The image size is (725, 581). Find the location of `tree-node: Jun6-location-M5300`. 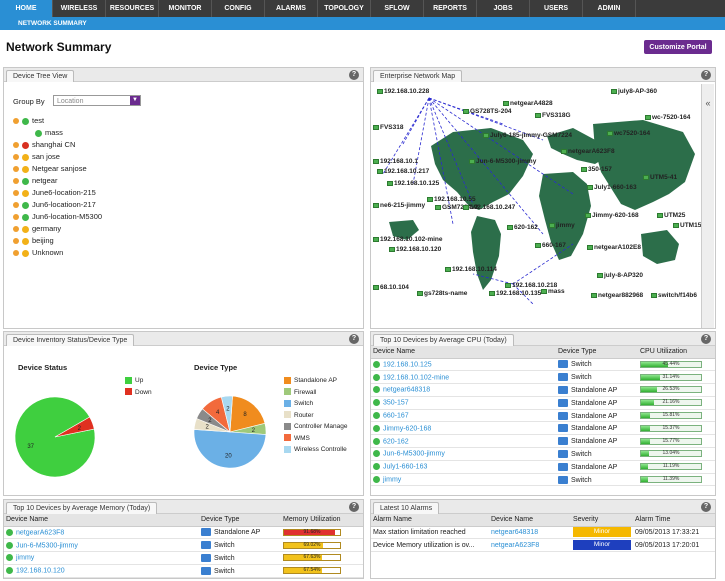

tree-node: Jun6-location-M5300 is located at coordinates (57, 217).